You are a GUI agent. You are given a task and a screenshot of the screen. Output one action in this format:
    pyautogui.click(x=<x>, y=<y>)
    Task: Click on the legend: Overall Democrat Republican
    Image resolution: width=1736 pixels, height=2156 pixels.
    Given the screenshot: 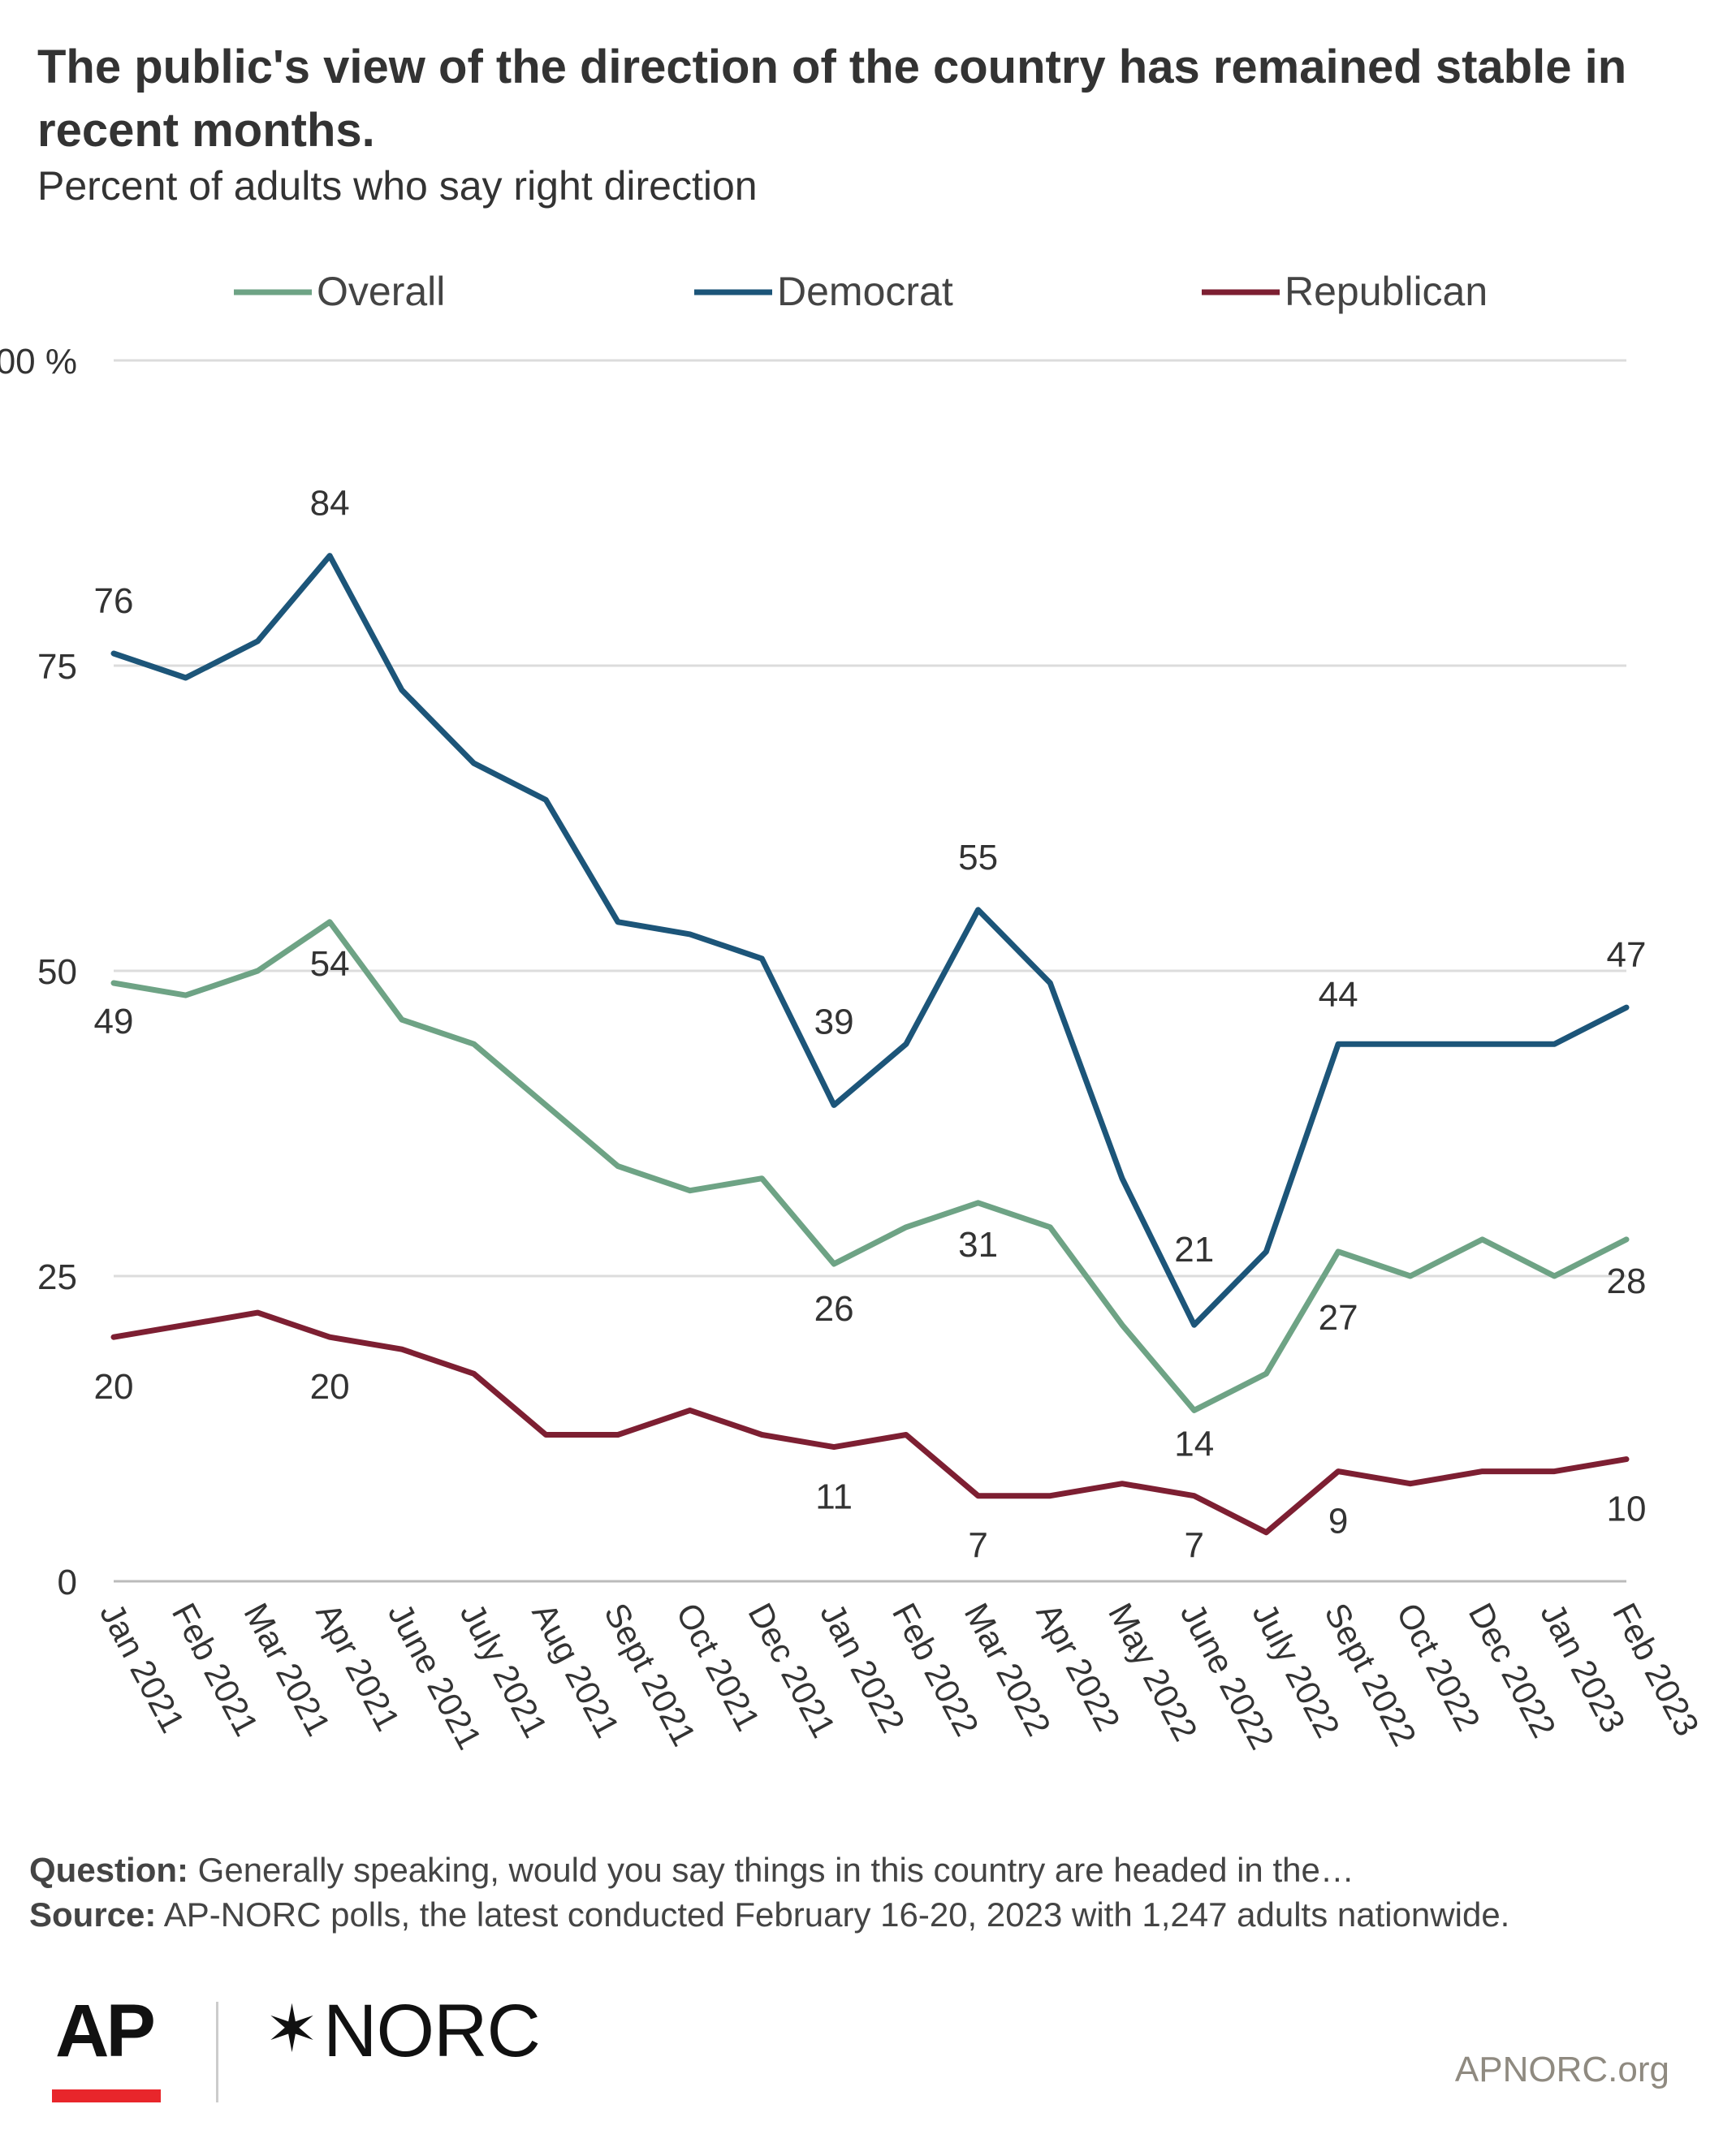 What is the action you would take?
    pyautogui.click(x=861, y=291)
    